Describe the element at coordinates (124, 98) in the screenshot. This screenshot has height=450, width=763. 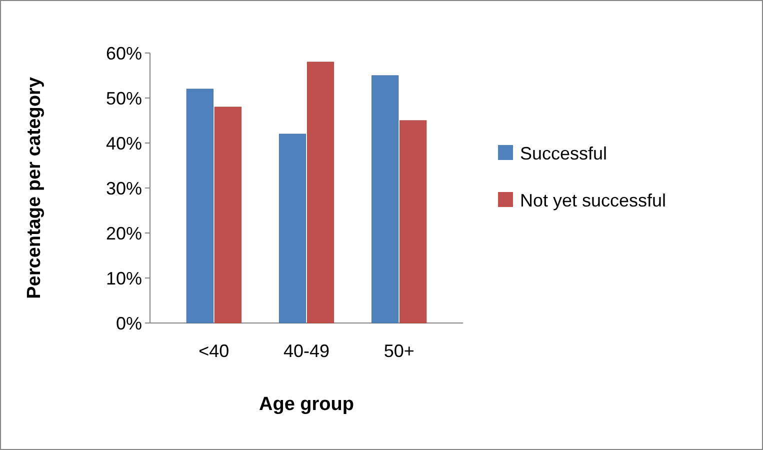
I see `y-tick-label: 50%` at that location.